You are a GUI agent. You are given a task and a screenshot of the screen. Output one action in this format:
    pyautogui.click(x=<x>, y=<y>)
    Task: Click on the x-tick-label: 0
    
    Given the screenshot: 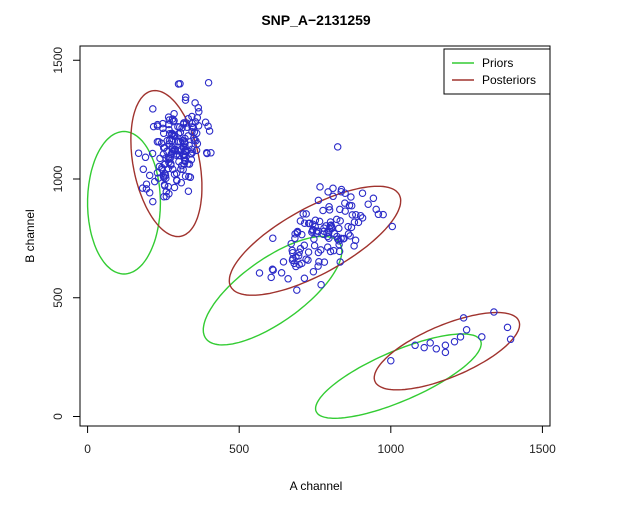 What is the action you would take?
    pyautogui.click(x=87, y=449)
    